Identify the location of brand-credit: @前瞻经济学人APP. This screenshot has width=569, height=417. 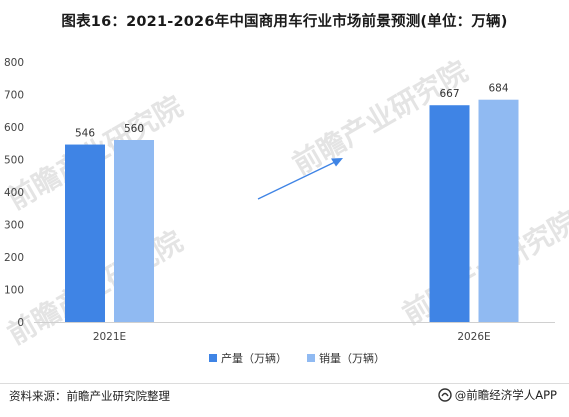
(497, 395).